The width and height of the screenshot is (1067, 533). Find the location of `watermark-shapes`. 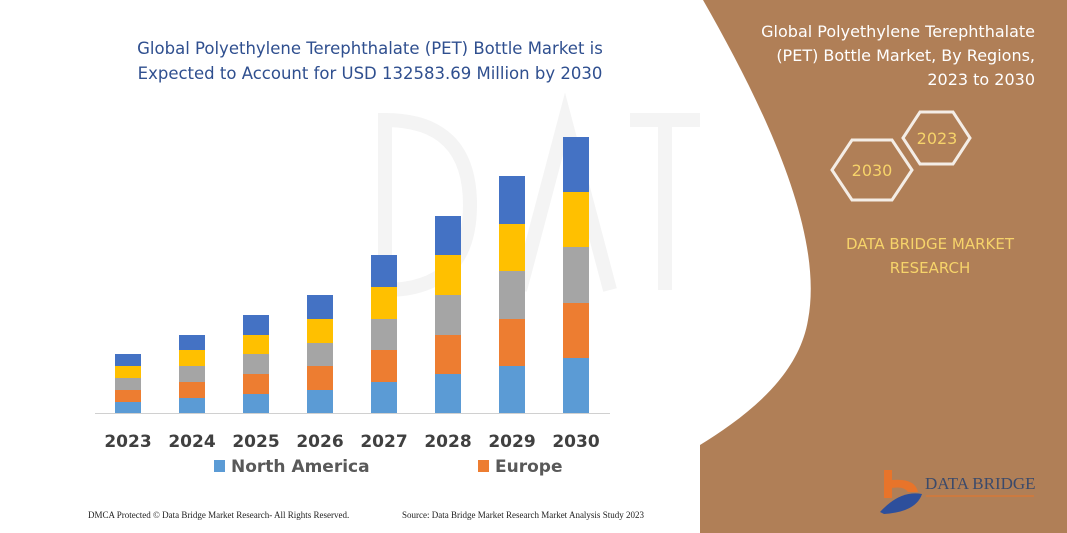

watermark-shapes is located at coordinates (539, 195).